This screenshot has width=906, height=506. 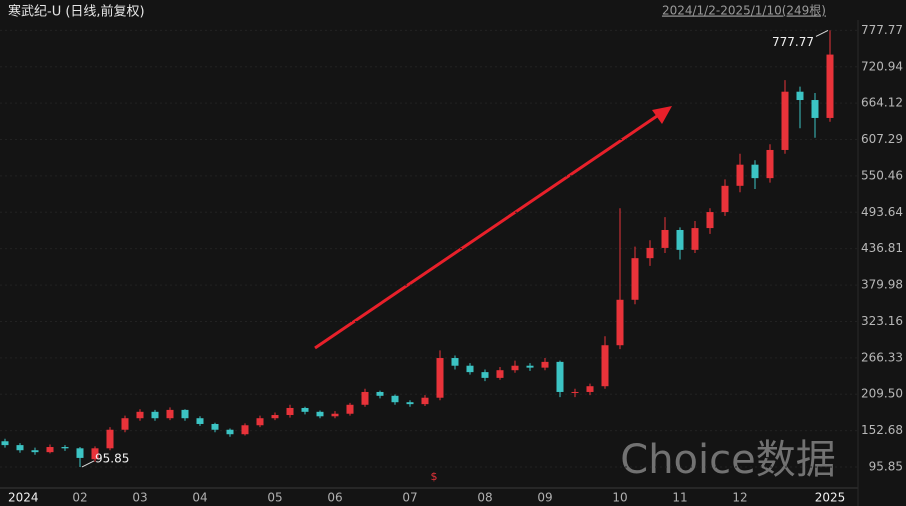 I want to click on x-tick-label: 02, so click(x=79, y=498).